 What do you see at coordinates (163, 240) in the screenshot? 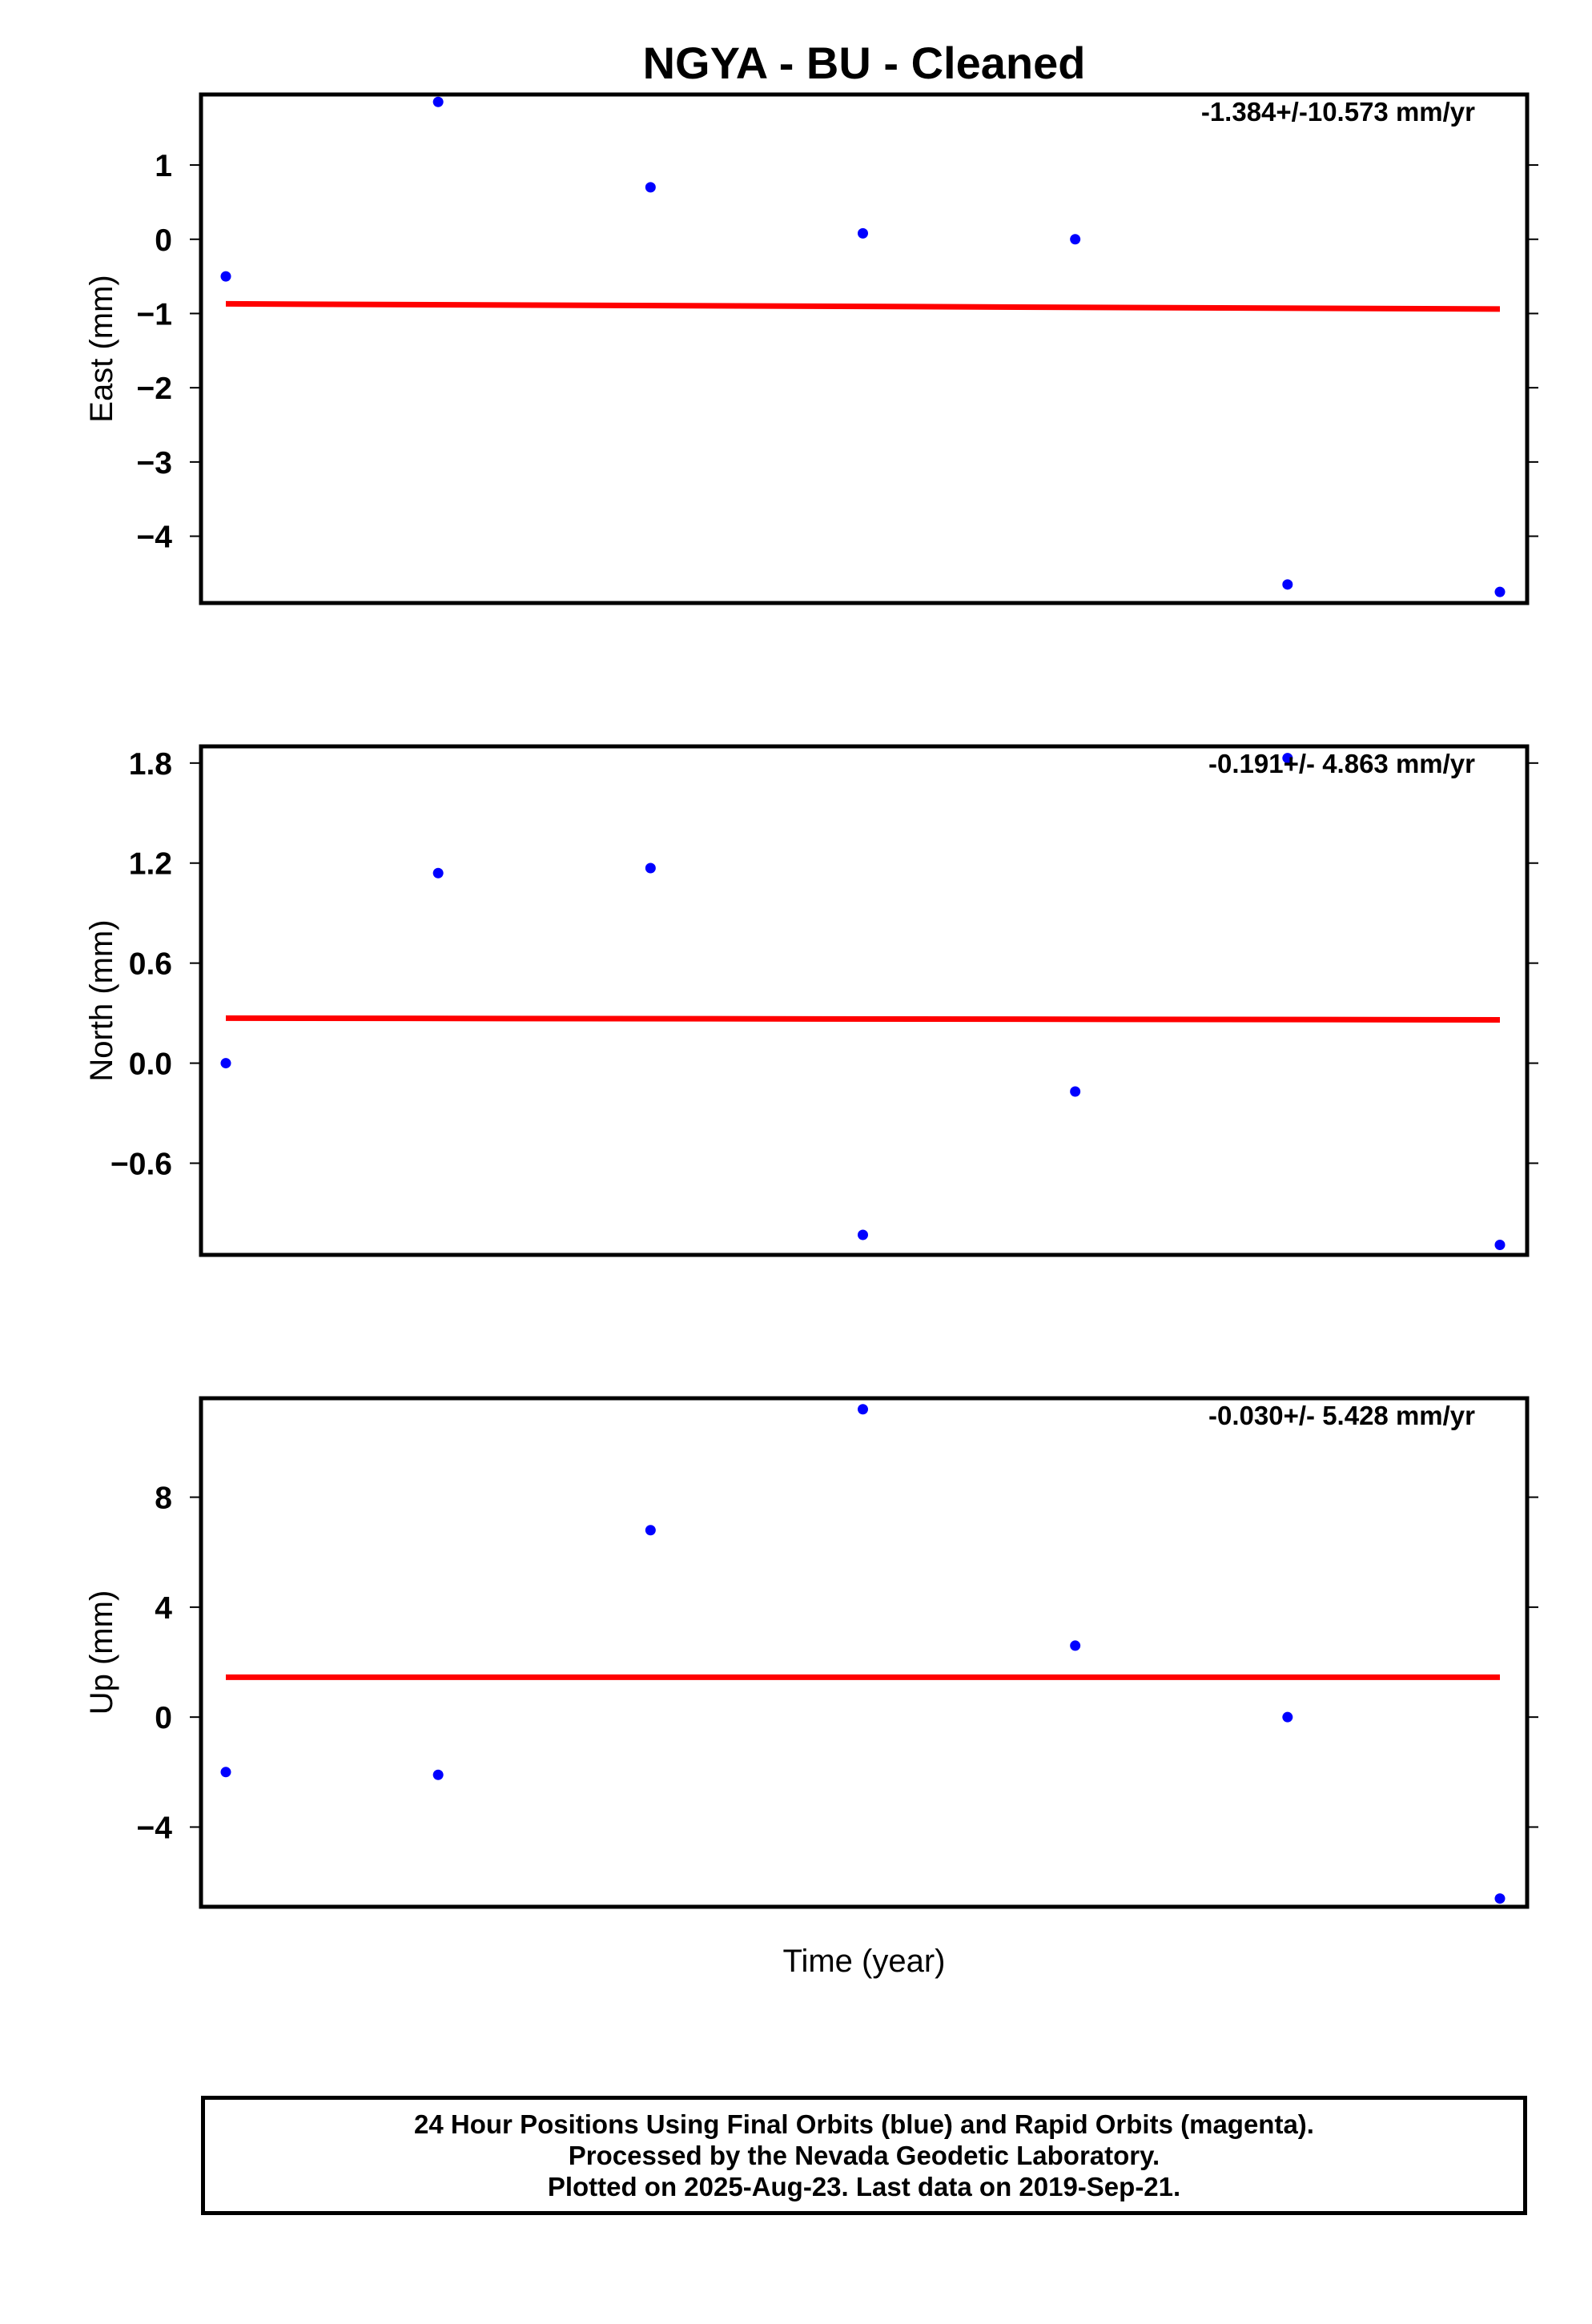
I see `east-ytick-label: 0` at bounding box center [163, 240].